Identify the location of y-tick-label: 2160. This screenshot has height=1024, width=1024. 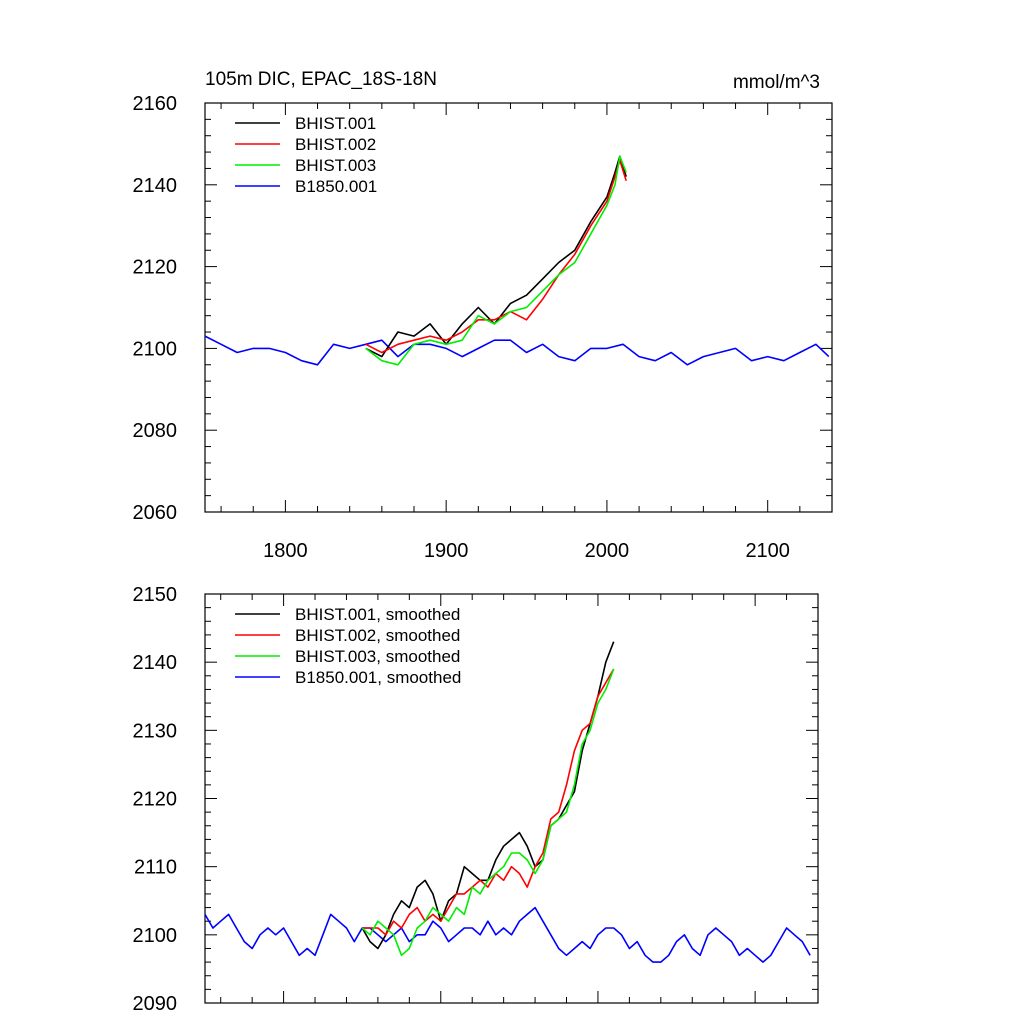
(155, 104).